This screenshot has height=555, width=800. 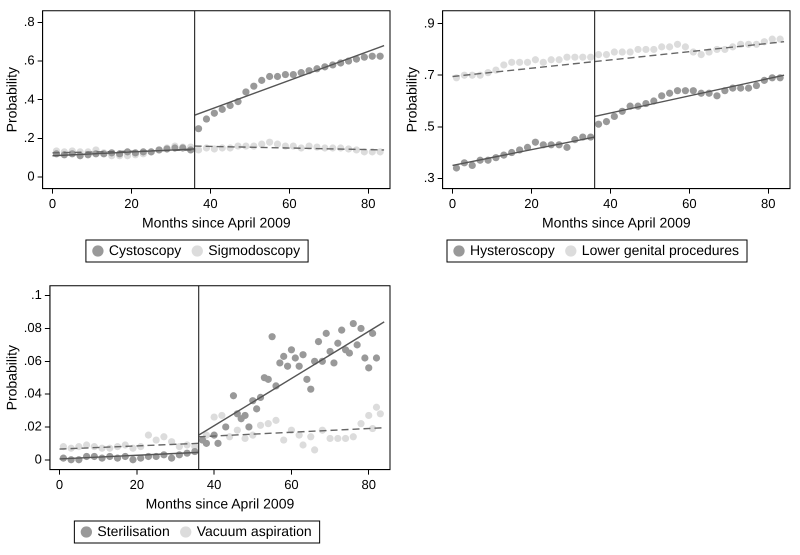 I want to click on y-tick-label: .02, so click(x=33, y=426).